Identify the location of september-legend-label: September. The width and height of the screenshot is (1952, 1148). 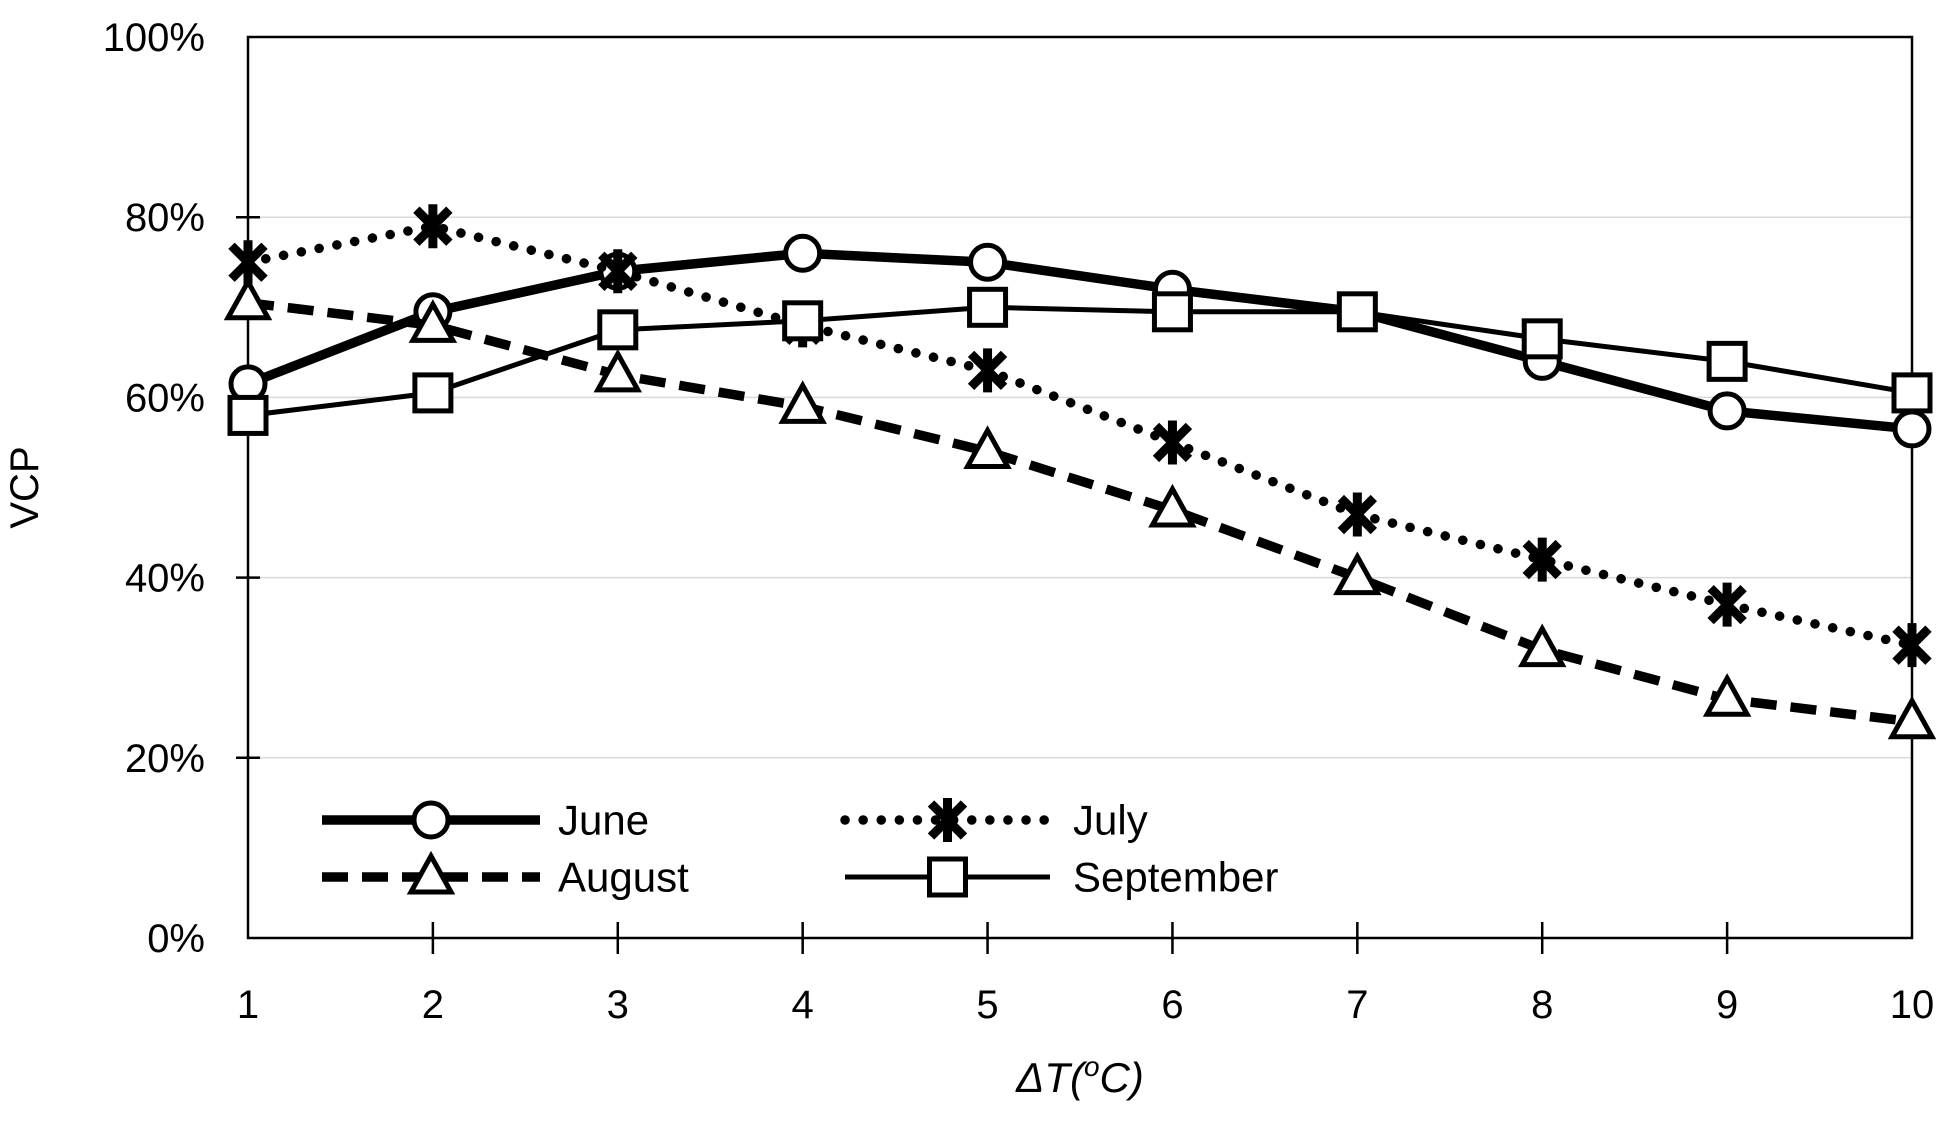
(1175, 877).